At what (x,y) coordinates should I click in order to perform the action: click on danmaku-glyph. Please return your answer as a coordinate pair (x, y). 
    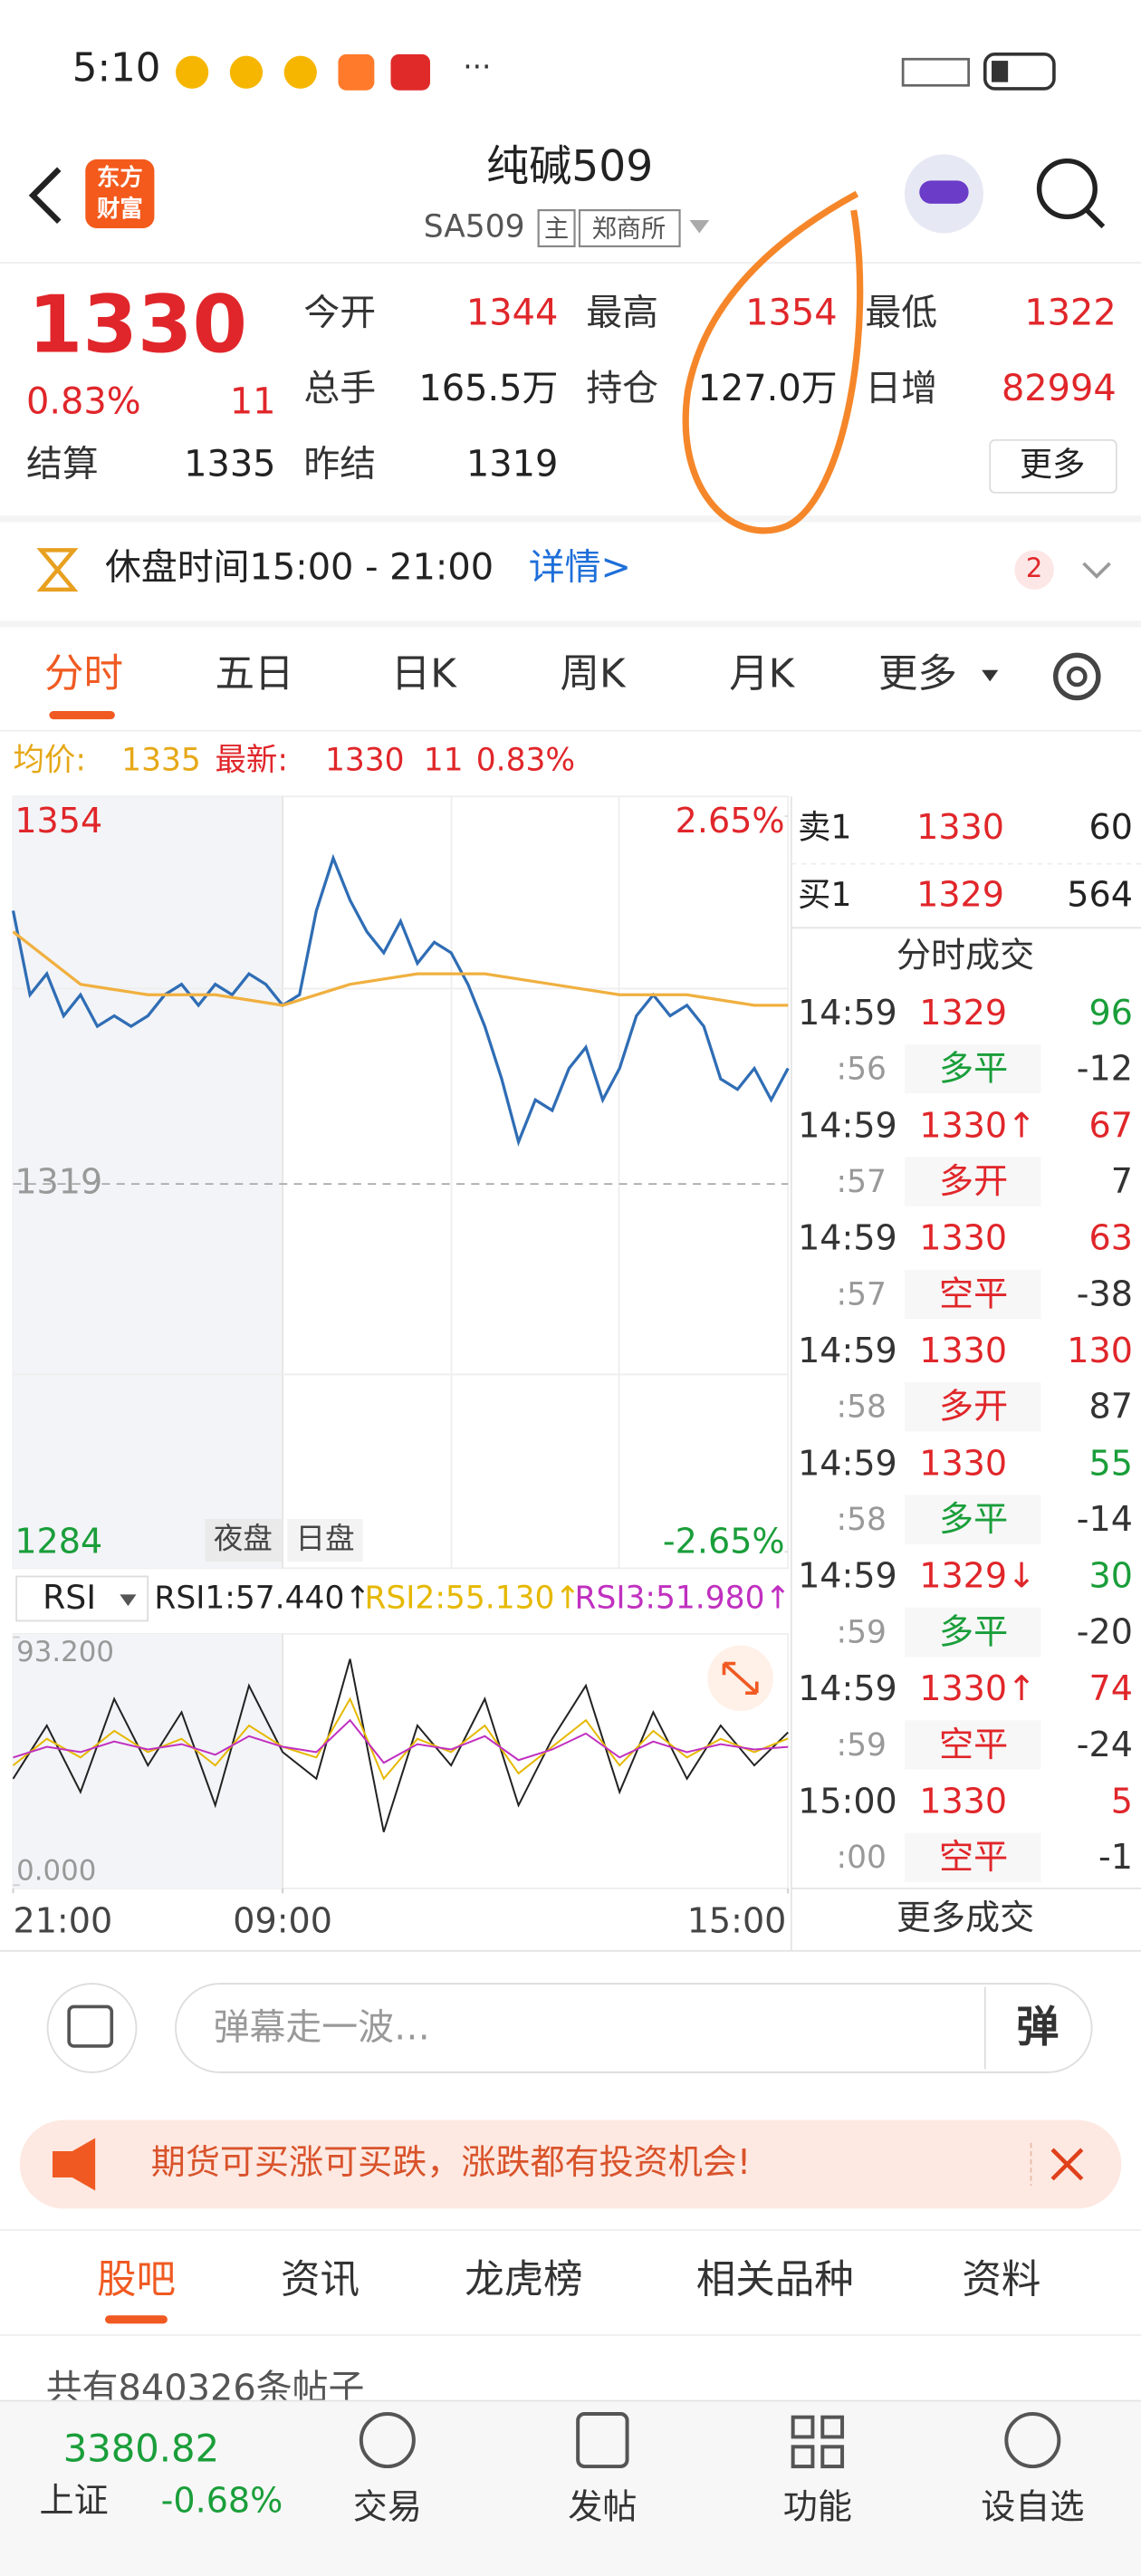
    Looking at the image, I should click on (90, 2026).